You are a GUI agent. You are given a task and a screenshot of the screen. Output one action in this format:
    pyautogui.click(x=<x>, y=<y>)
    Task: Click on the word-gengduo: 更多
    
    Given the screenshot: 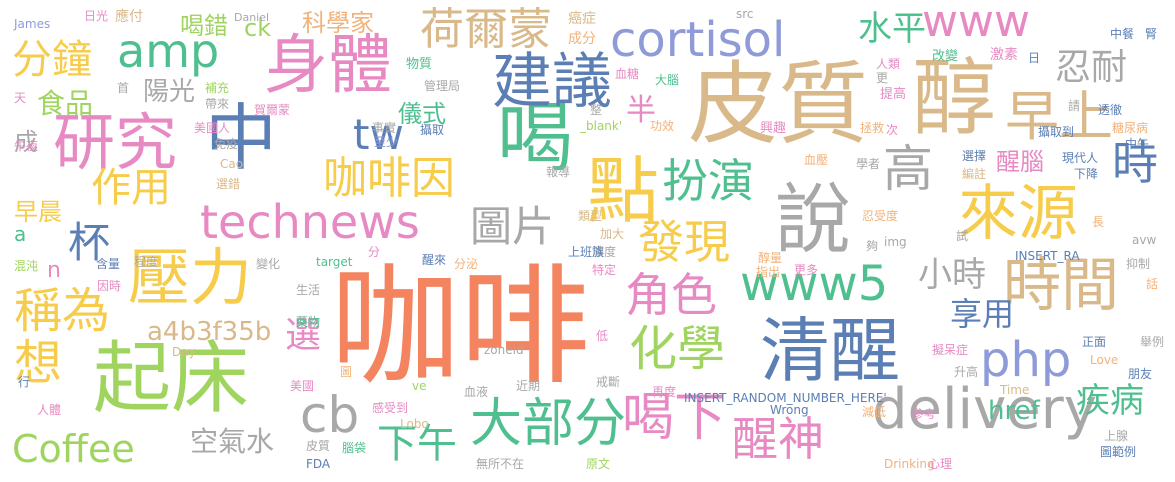 What is the action you would take?
    pyautogui.click(x=806, y=270)
    